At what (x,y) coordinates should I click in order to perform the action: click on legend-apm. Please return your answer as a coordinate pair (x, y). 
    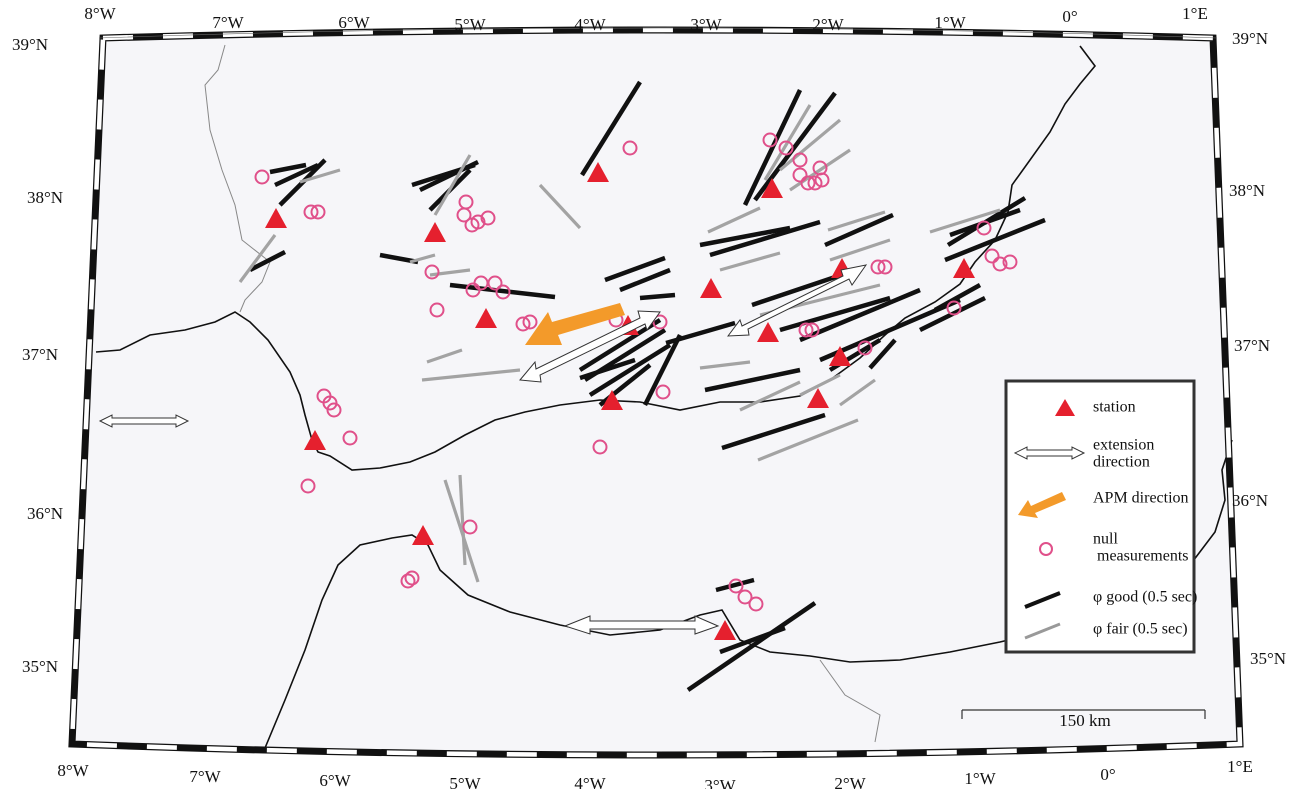
    Looking at the image, I should click on (1042, 505).